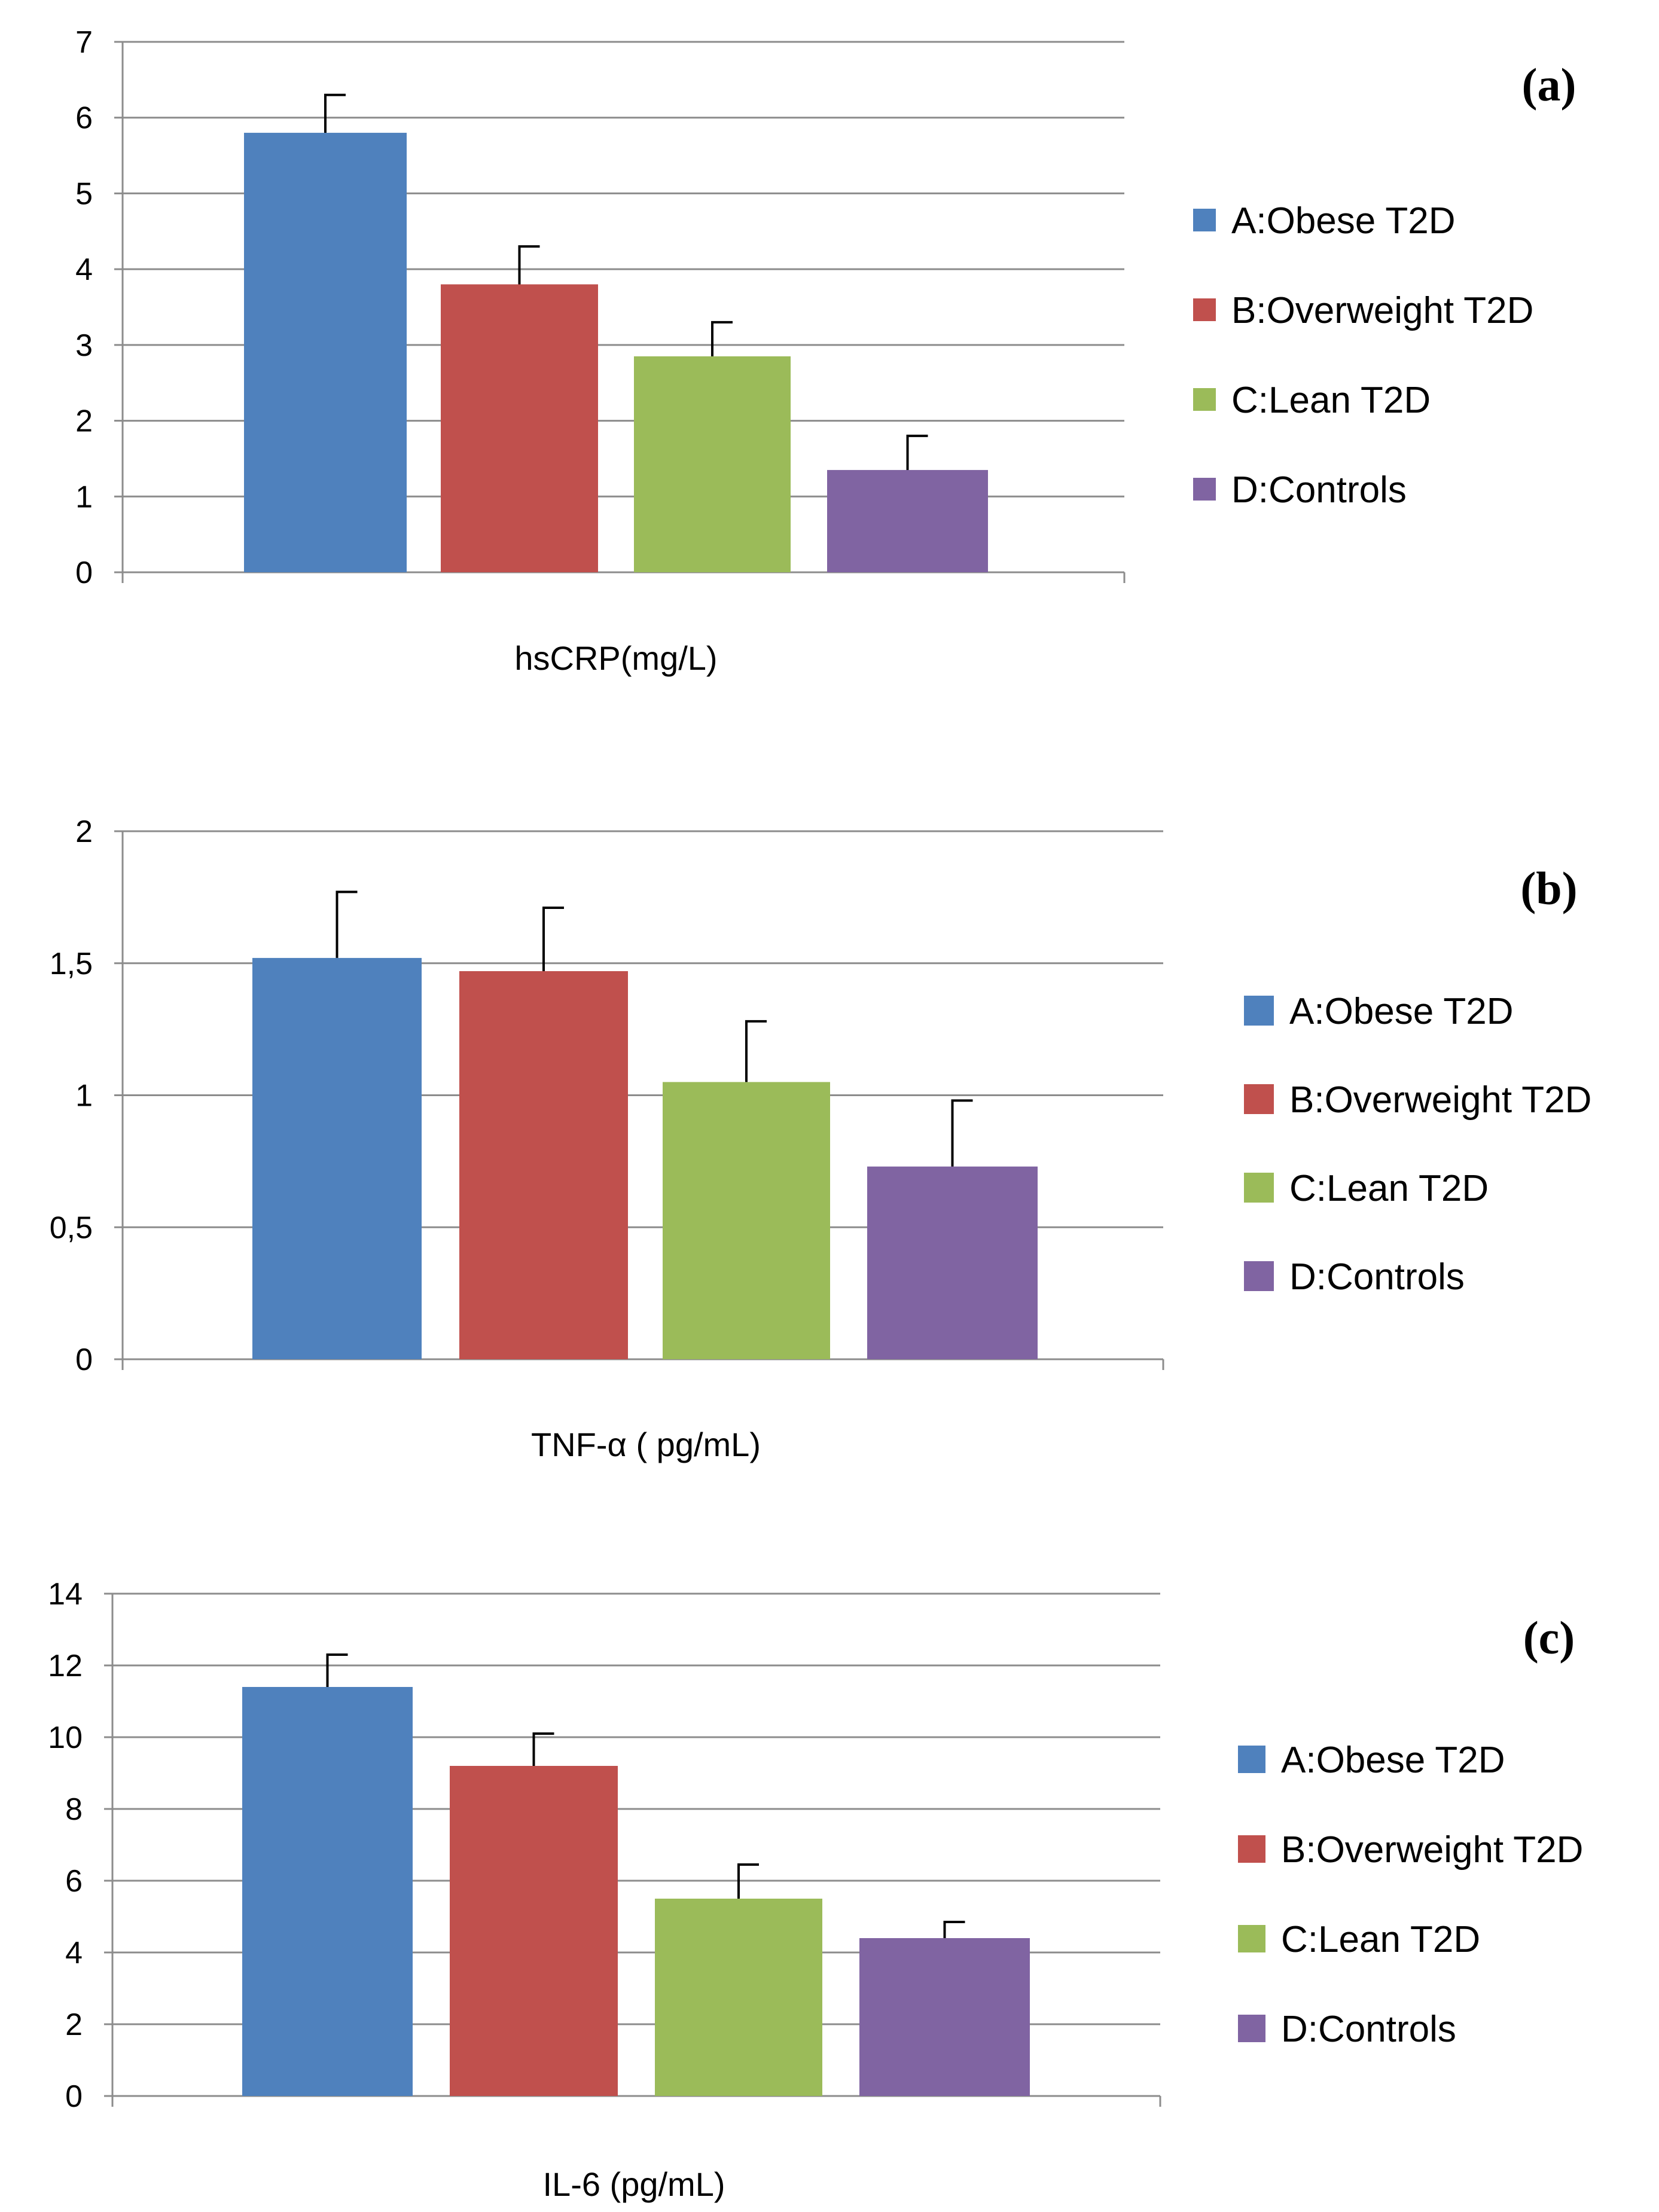 The image size is (1659, 2212). What do you see at coordinates (65, 1666) in the screenshot?
I see `y-tick-label: 12` at bounding box center [65, 1666].